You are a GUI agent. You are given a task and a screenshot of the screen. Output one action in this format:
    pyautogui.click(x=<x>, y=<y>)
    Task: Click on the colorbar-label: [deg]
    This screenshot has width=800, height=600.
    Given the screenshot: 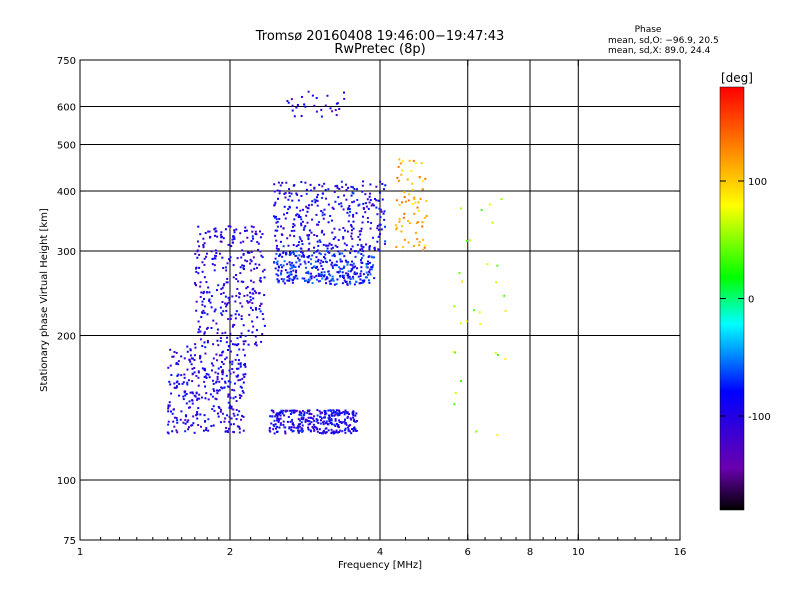 What is the action you would take?
    pyautogui.click(x=737, y=78)
    